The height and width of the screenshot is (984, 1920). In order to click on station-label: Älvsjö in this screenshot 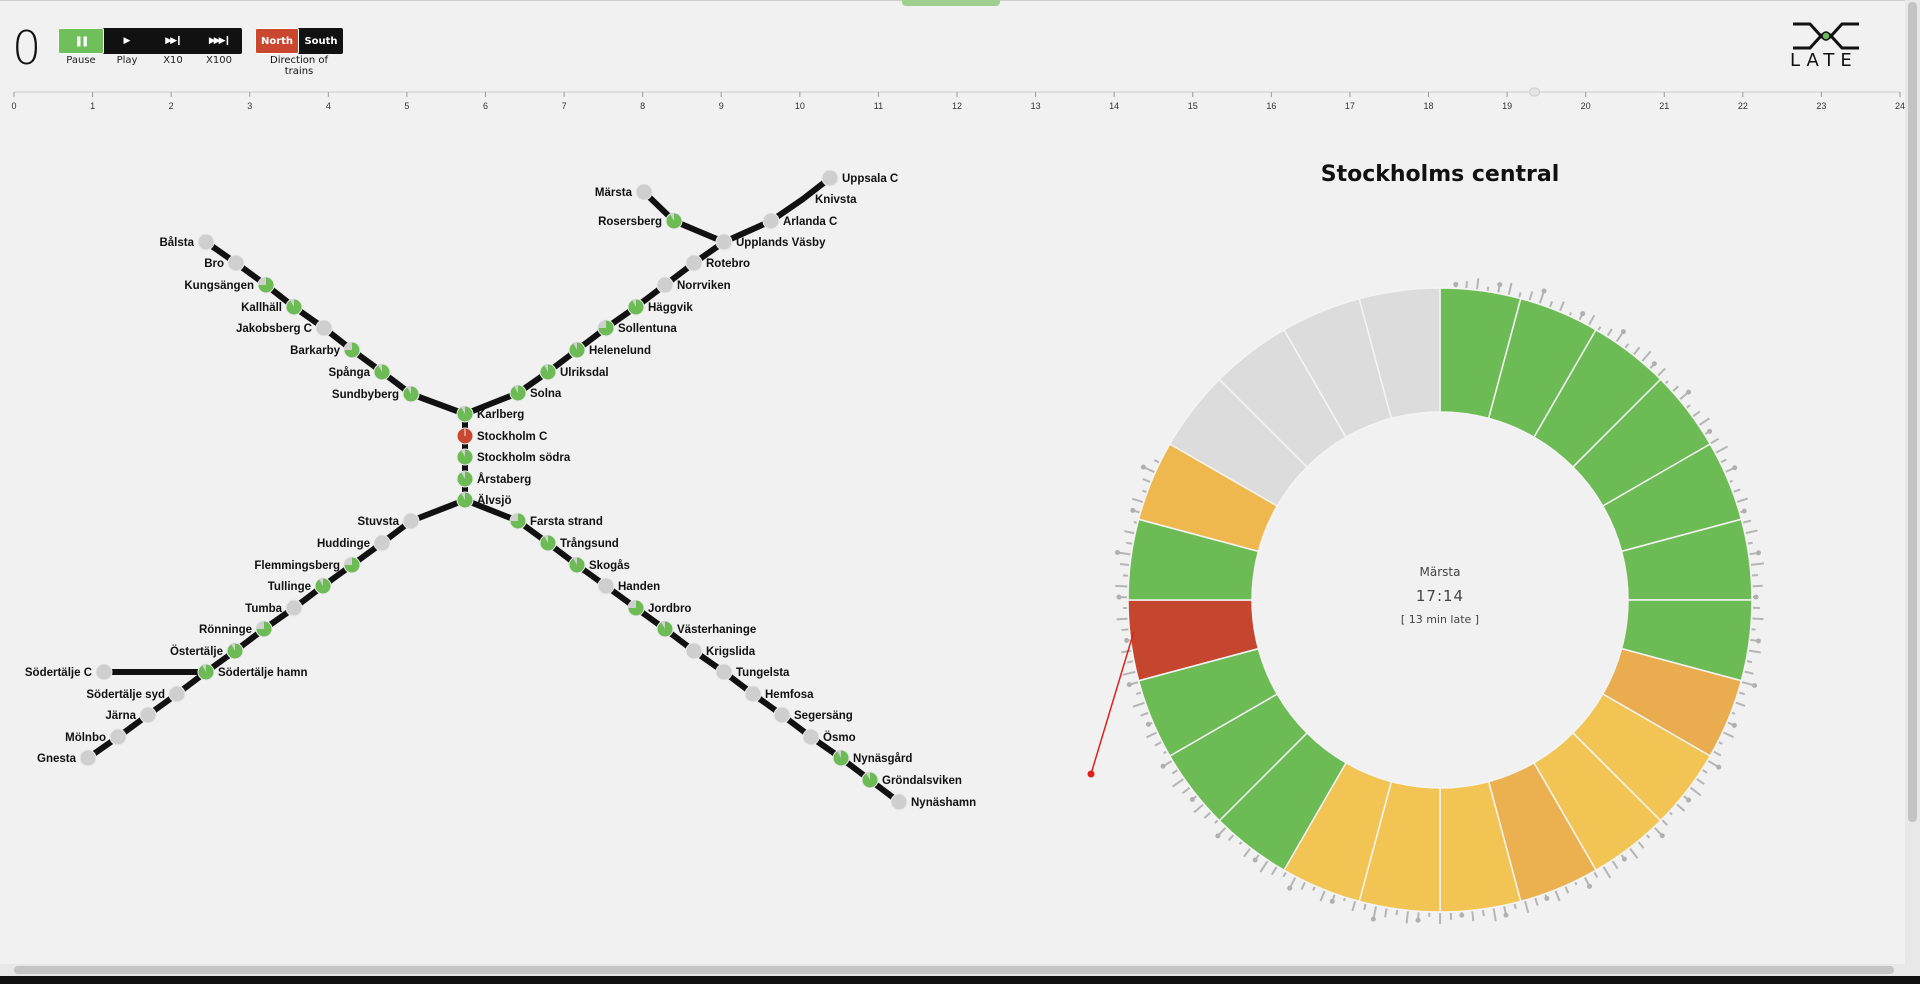, I will do `click(494, 500)`.